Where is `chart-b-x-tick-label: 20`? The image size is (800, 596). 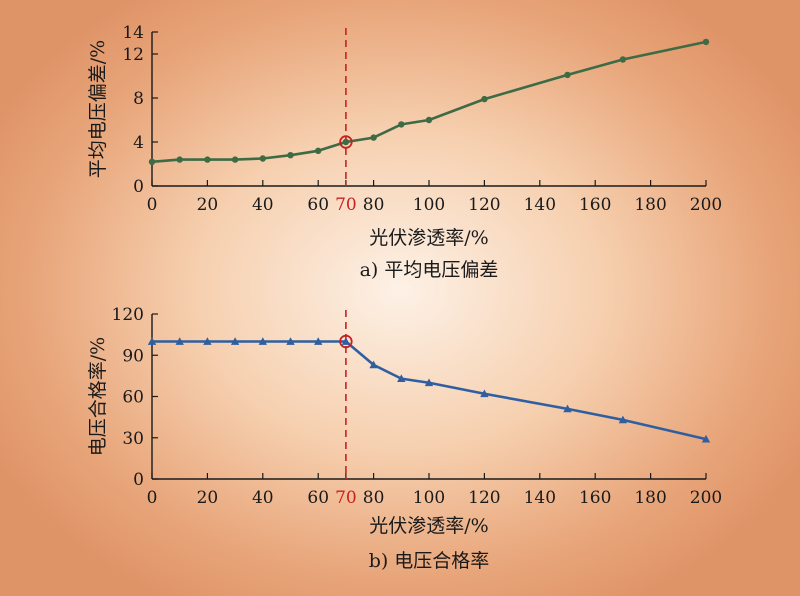
chart-b-x-tick-label: 20 is located at coordinates (208, 498).